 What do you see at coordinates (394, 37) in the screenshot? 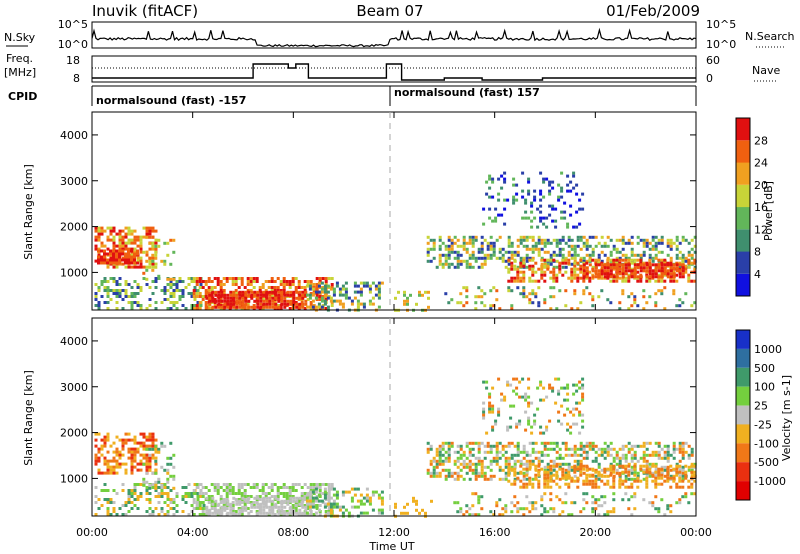
I see `noise-sky-trace` at bounding box center [394, 37].